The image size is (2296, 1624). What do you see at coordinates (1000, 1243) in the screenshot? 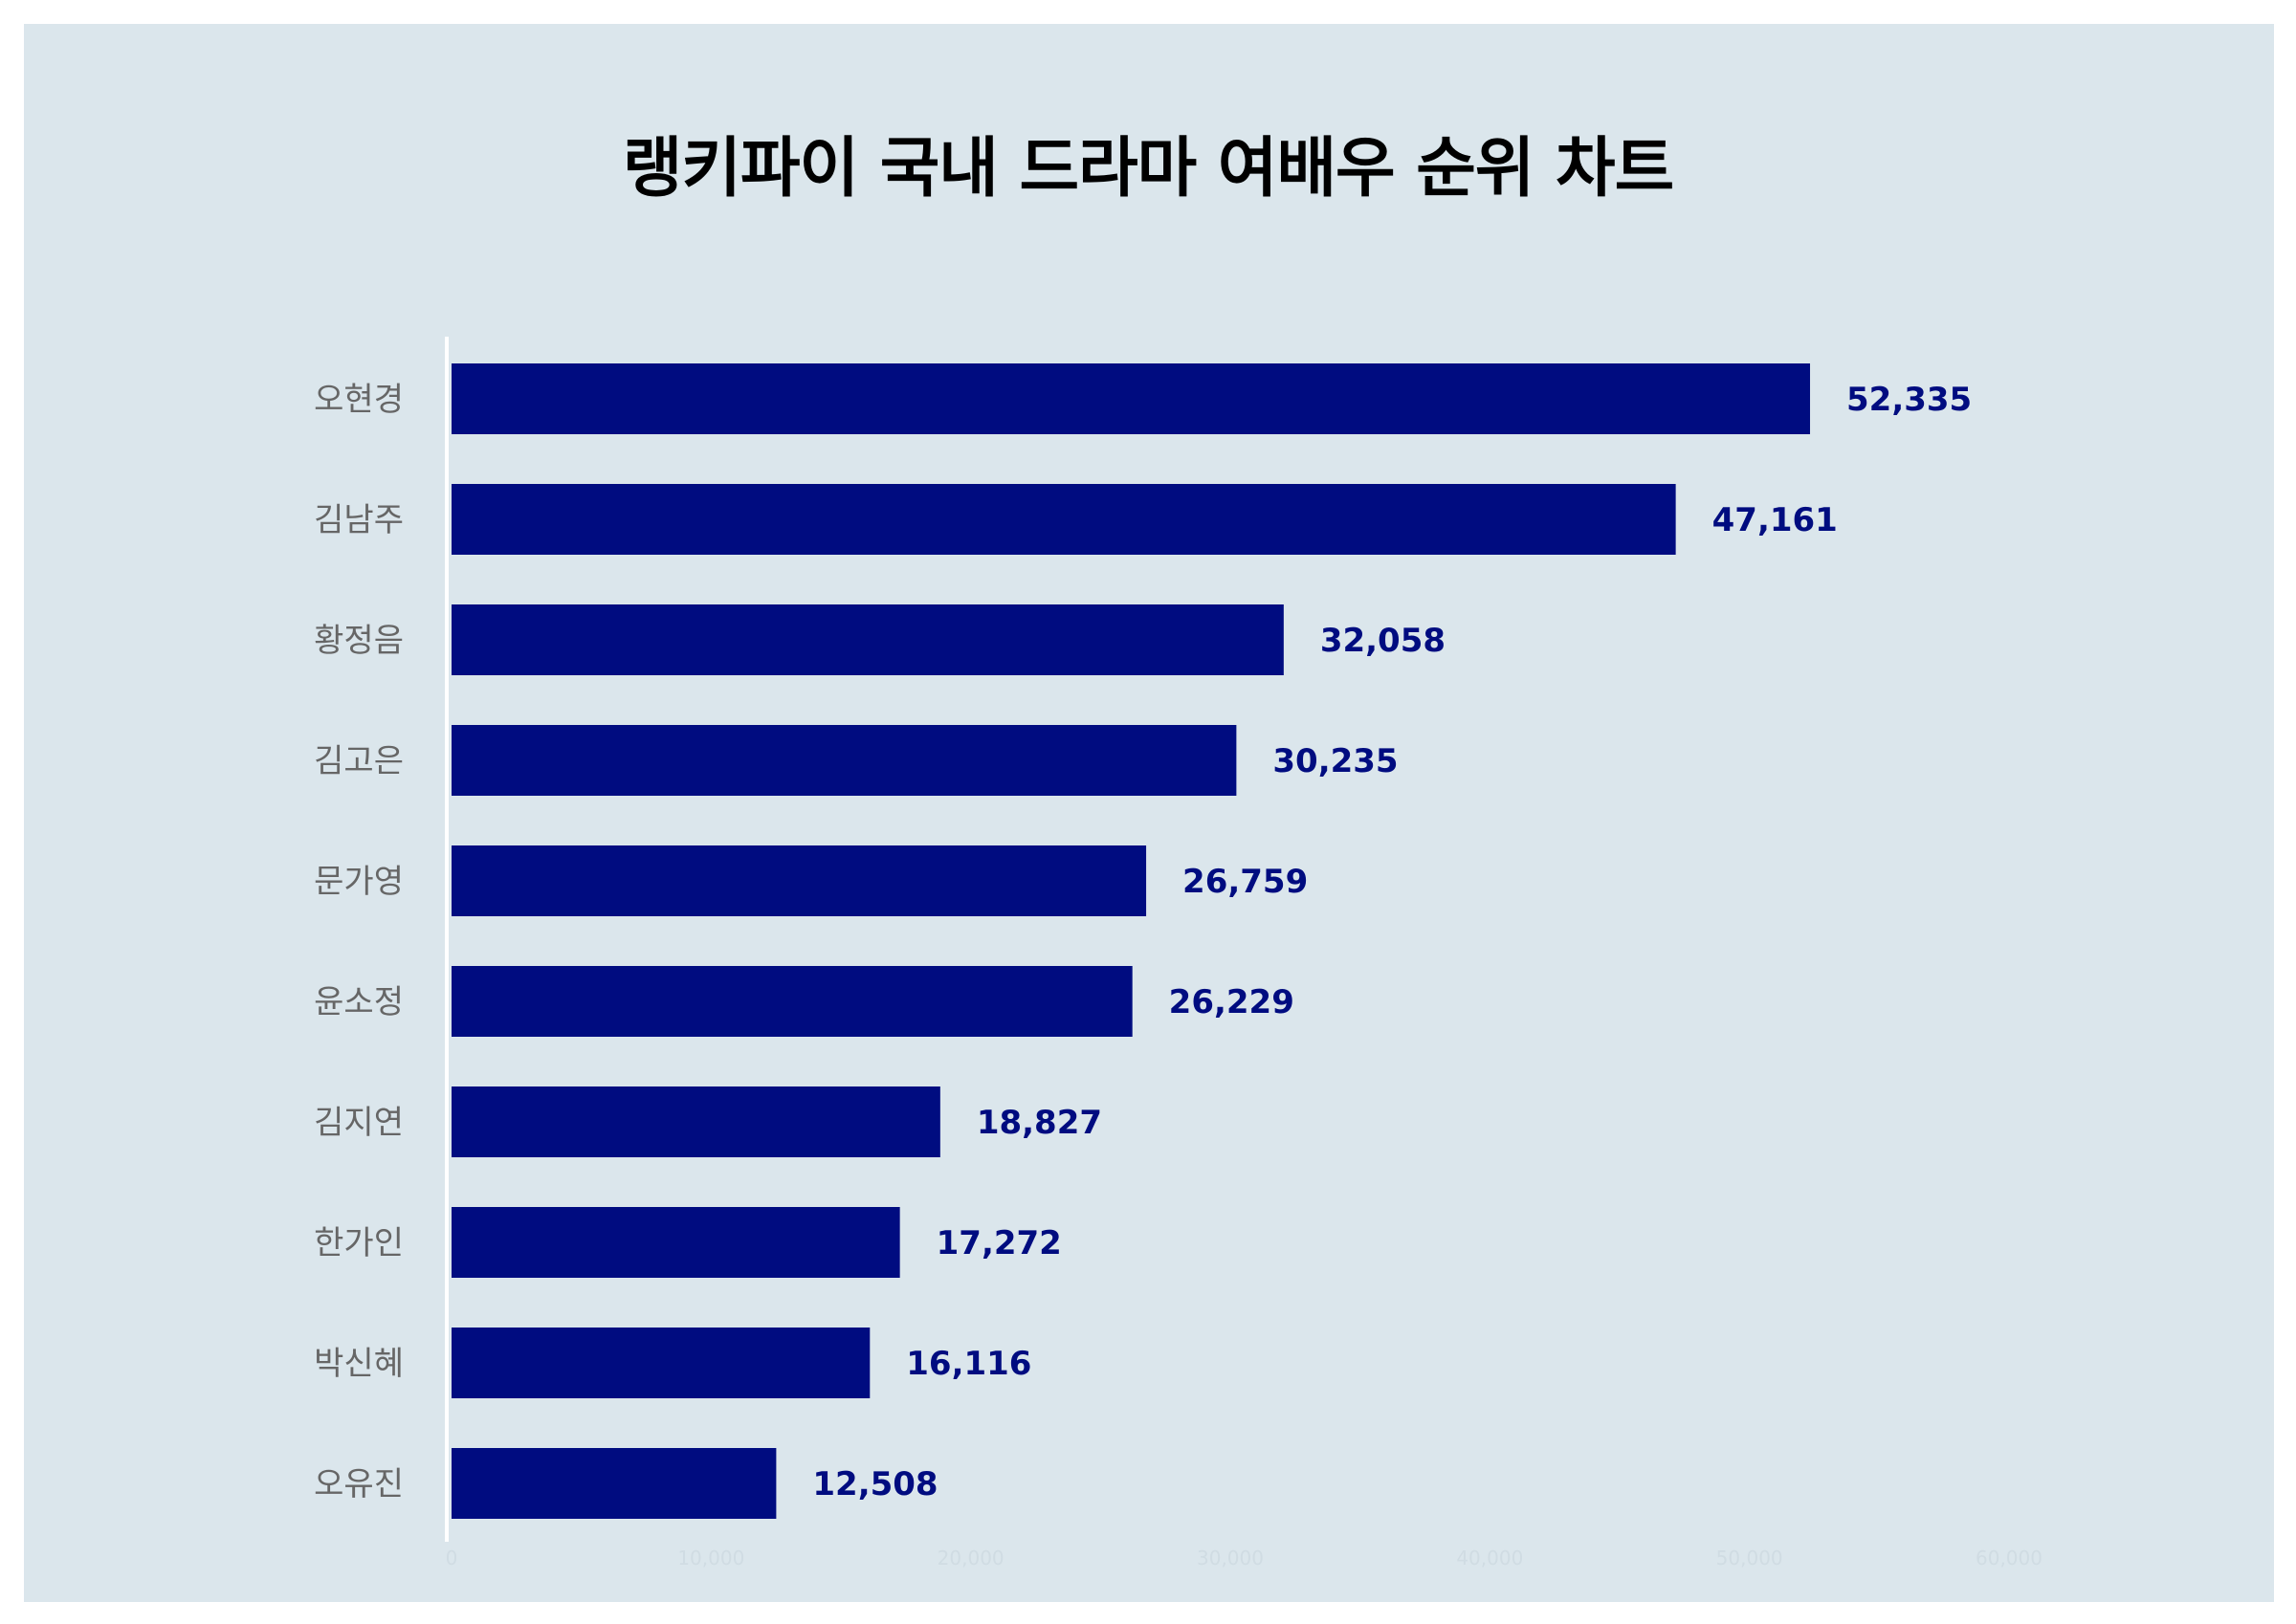
I see `value-label: 17,272` at bounding box center [1000, 1243].